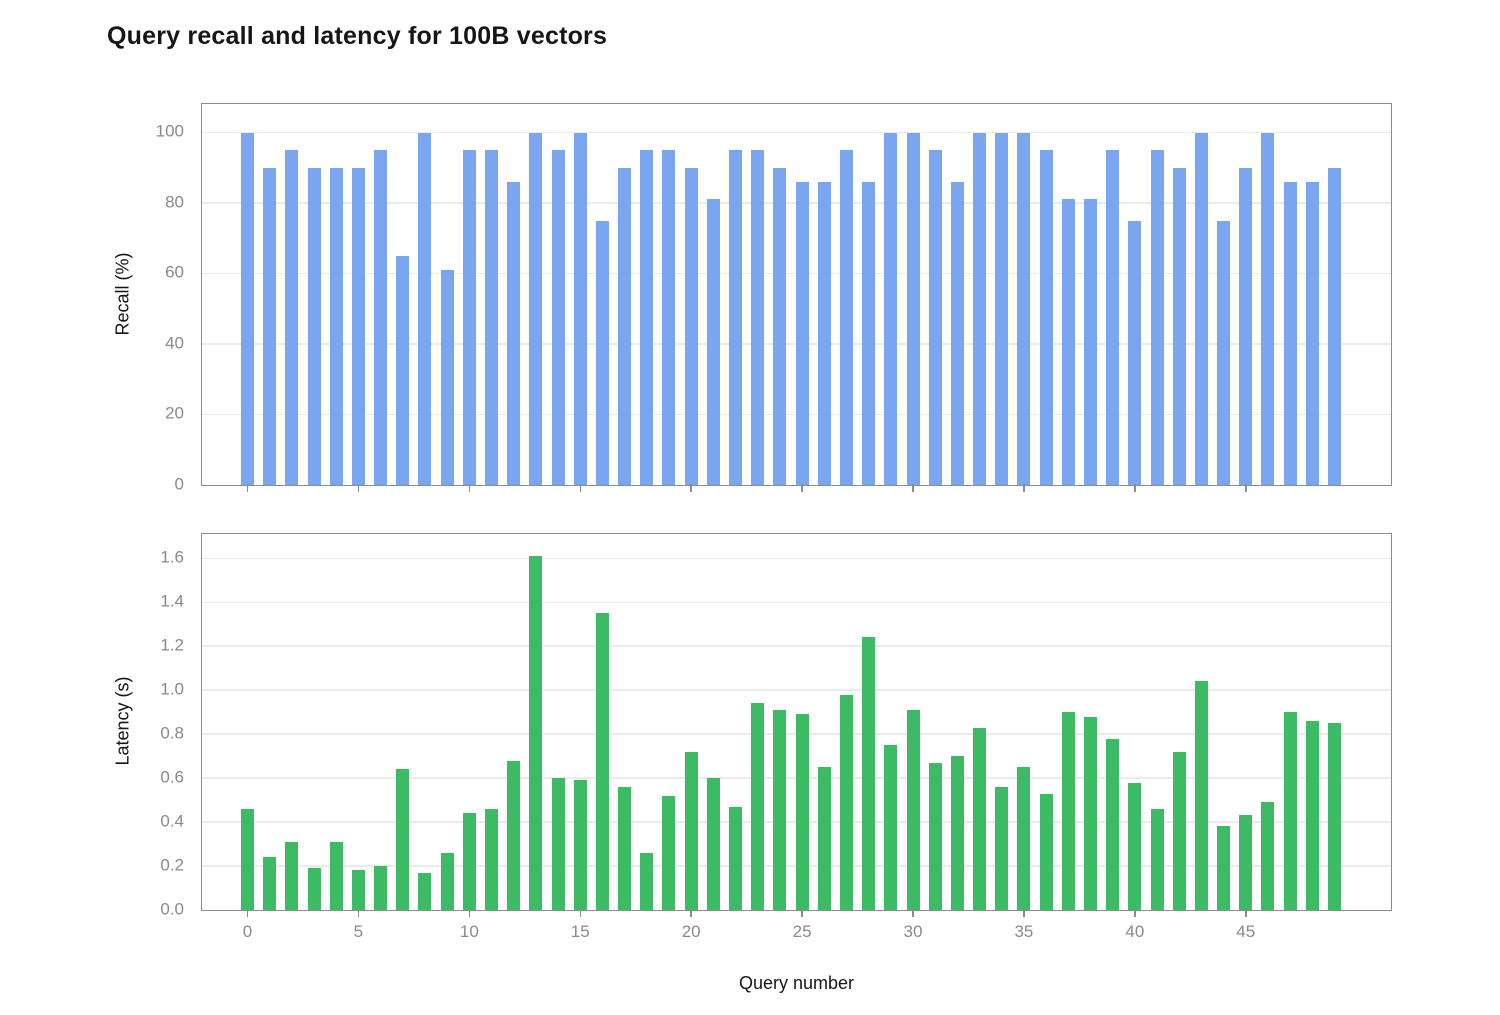  I want to click on x-tick-label: 15, so click(580, 931).